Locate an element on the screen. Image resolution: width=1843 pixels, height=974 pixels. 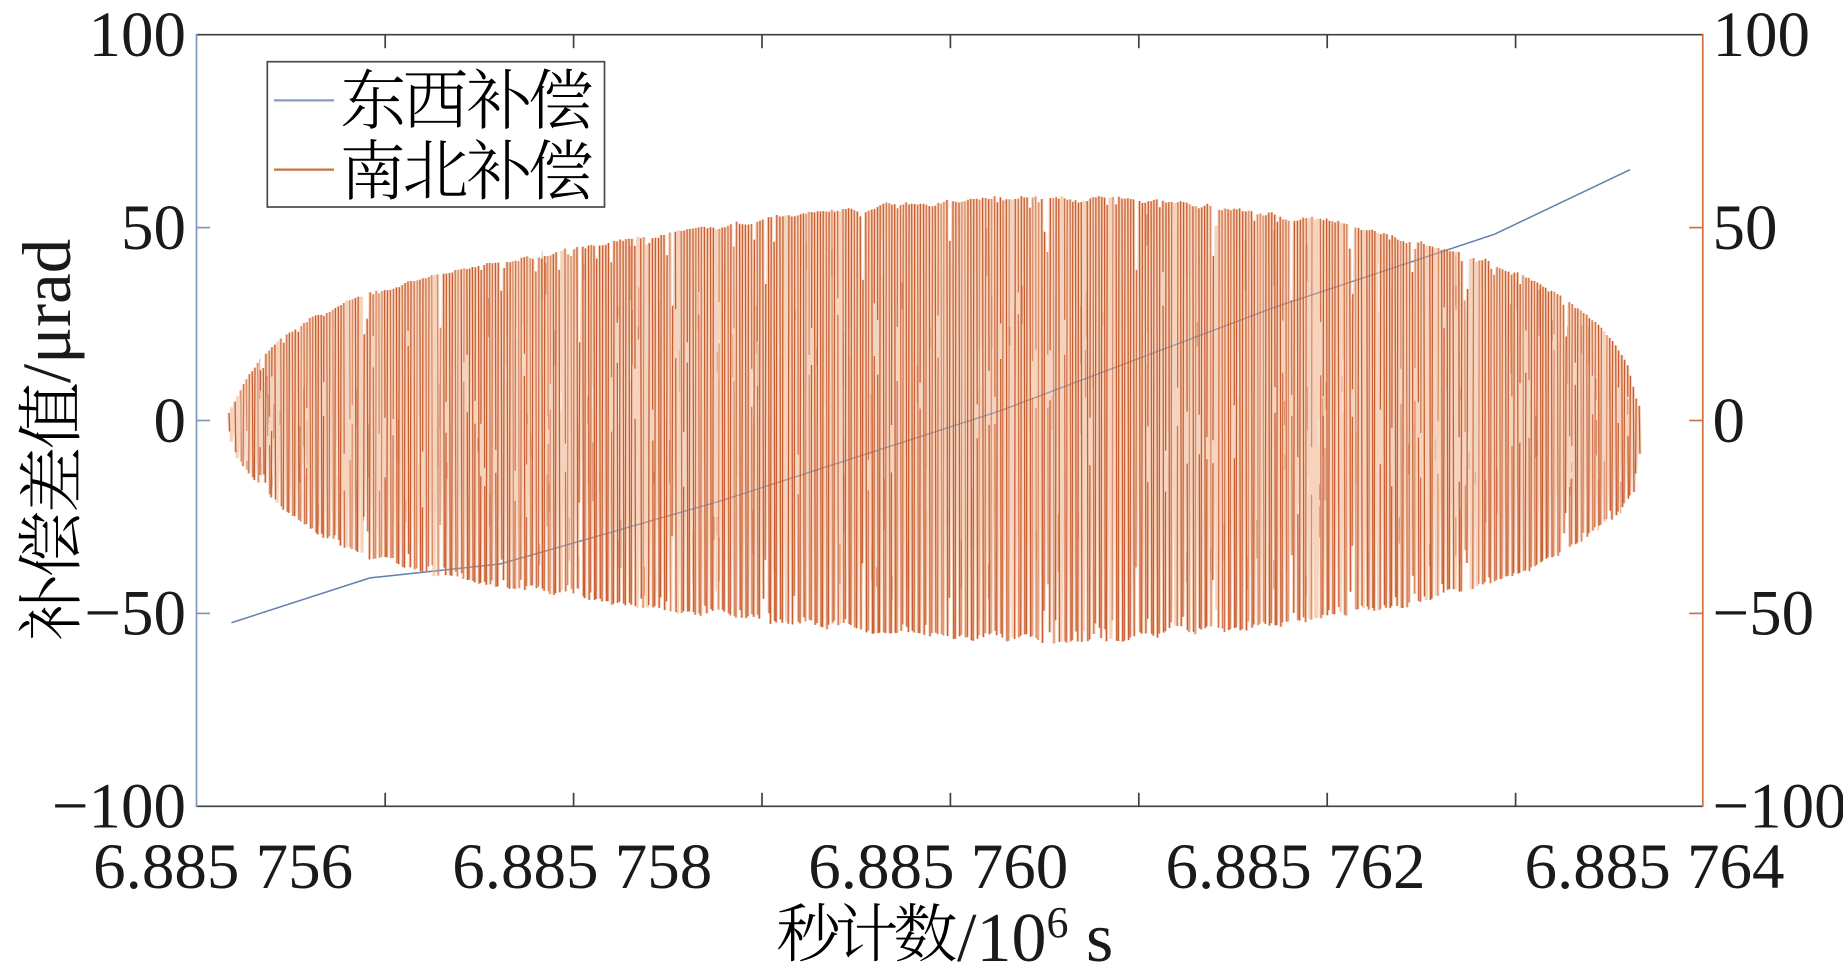
svg-text: 6.885 758 is located at coordinates (582, 867).